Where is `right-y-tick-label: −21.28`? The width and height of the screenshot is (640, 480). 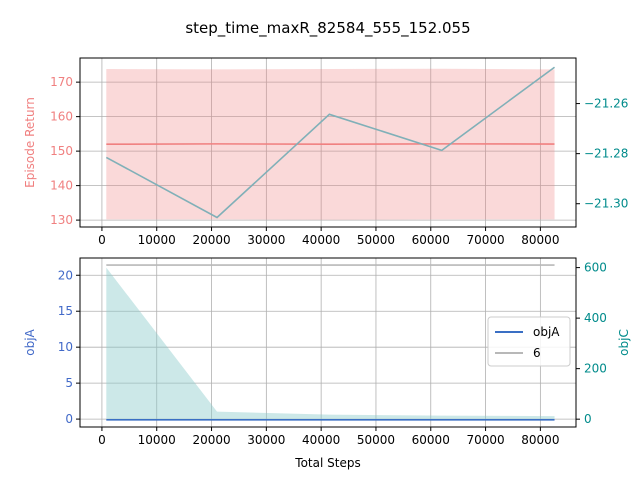
right-y-tick-label: −21.28 is located at coordinates (606, 154).